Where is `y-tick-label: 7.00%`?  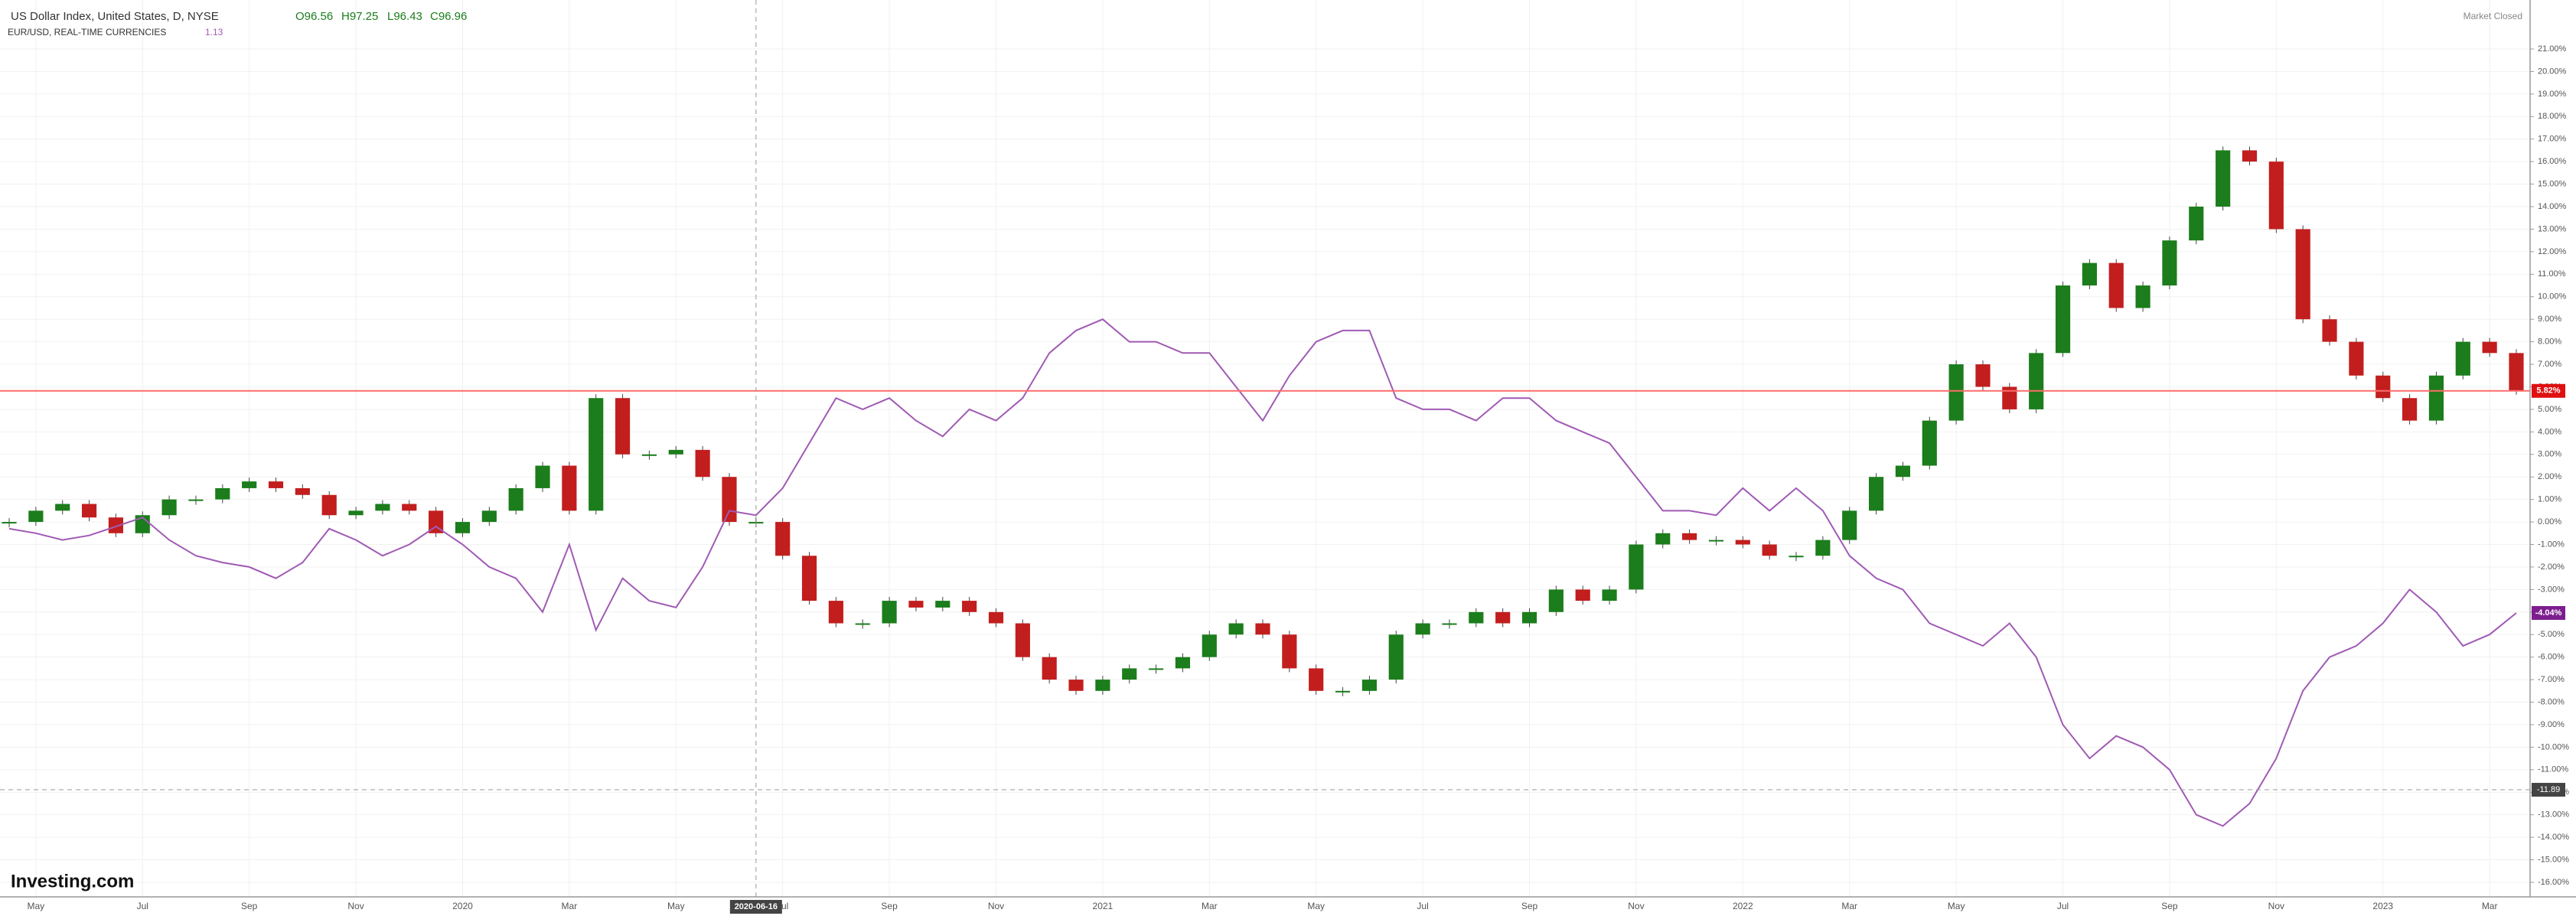
y-tick-label: 7.00% is located at coordinates (2549, 364).